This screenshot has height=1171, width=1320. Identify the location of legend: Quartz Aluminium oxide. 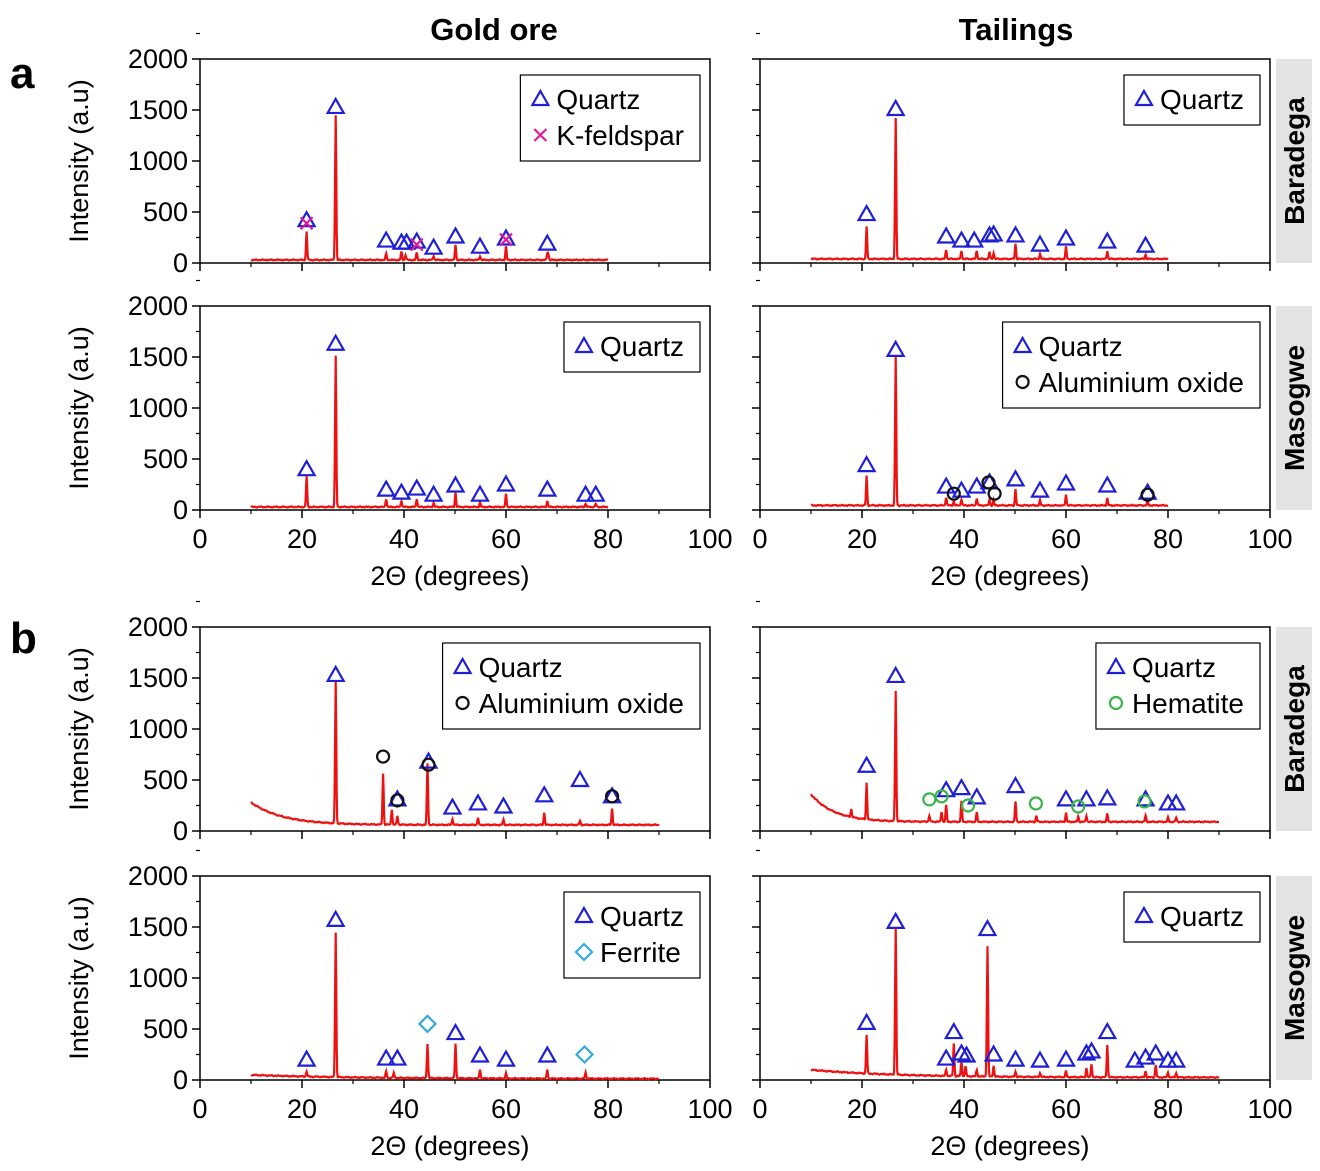
(571, 686).